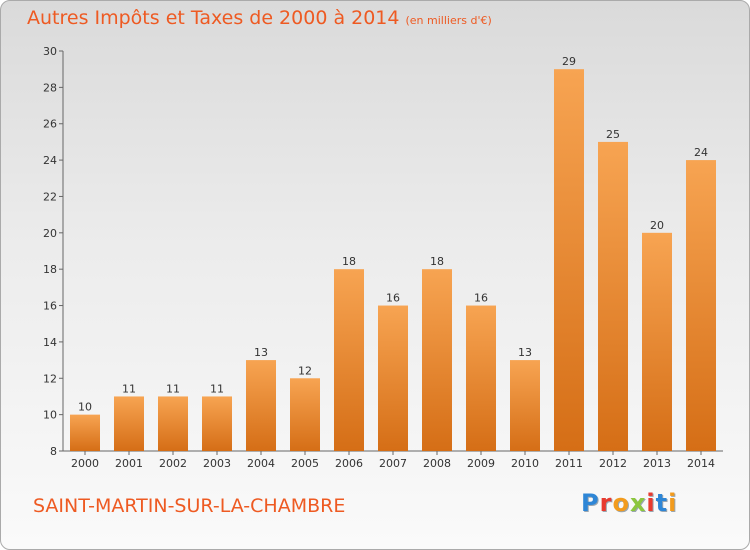 Image resolution: width=750 pixels, height=550 pixels. Describe the element at coordinates (657, 463) in the screenshot. I see `x-tick-label-2013: 2013` at that location.